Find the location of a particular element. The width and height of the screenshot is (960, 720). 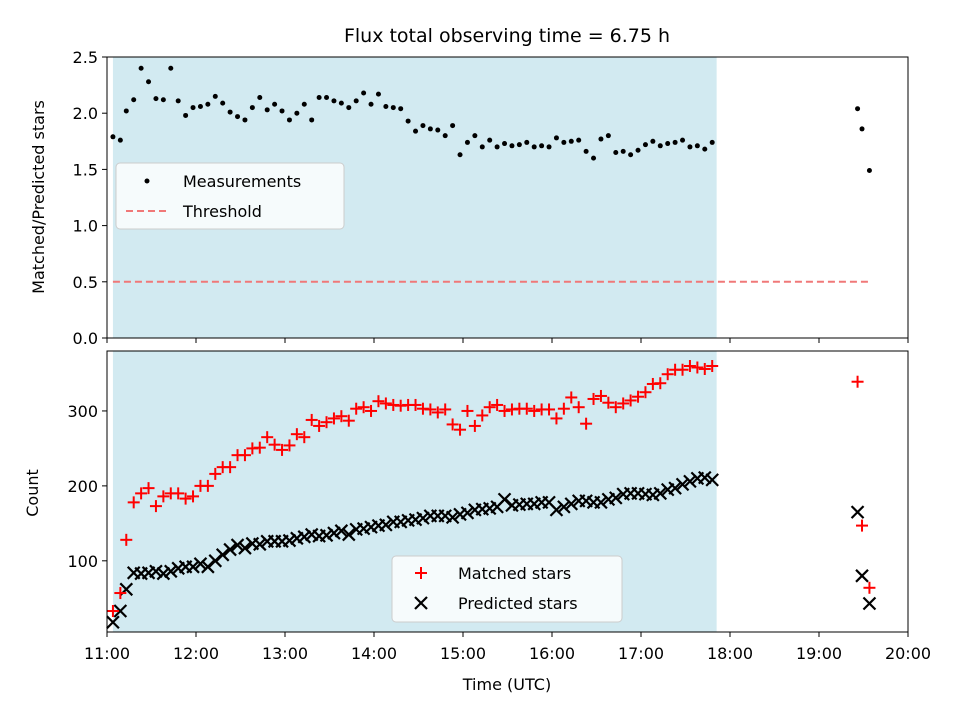

top-x-ticks is located at coordinates (507, 340).